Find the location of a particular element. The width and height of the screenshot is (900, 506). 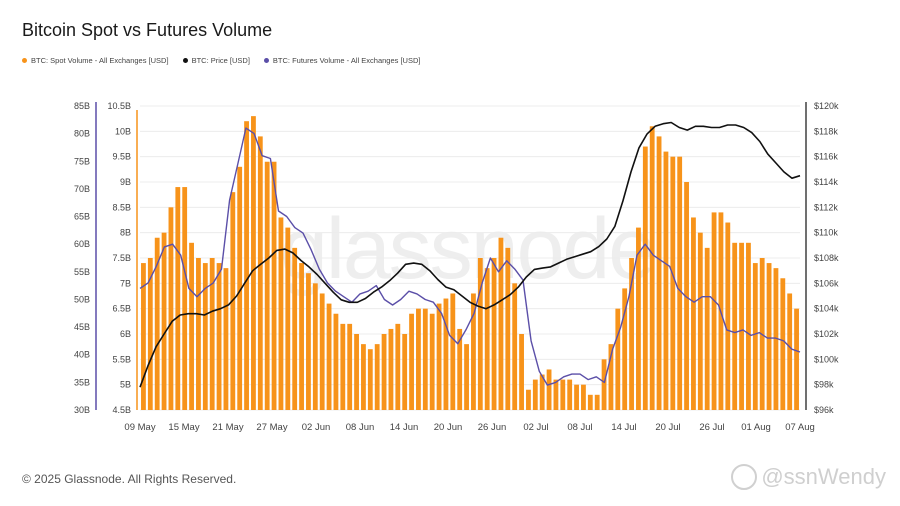

price-axis-tick-label: $96k is located at coordinates (824, 410).